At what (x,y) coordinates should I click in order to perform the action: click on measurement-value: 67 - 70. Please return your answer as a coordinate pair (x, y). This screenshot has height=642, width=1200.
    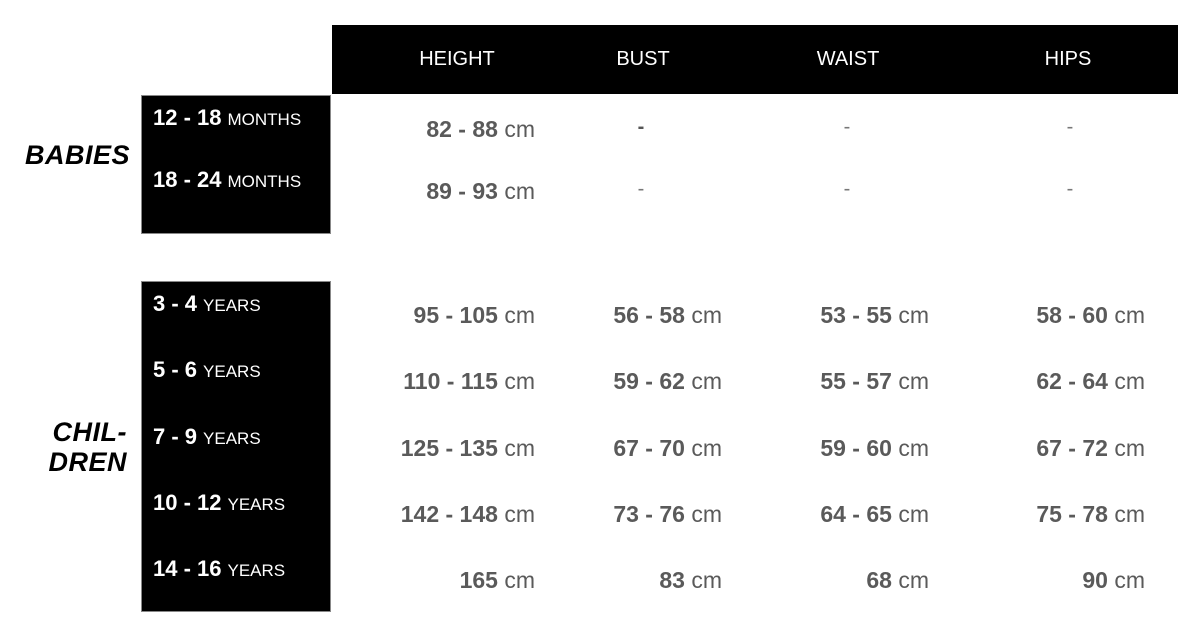
    Looking at the image, I should click on (649, 448).